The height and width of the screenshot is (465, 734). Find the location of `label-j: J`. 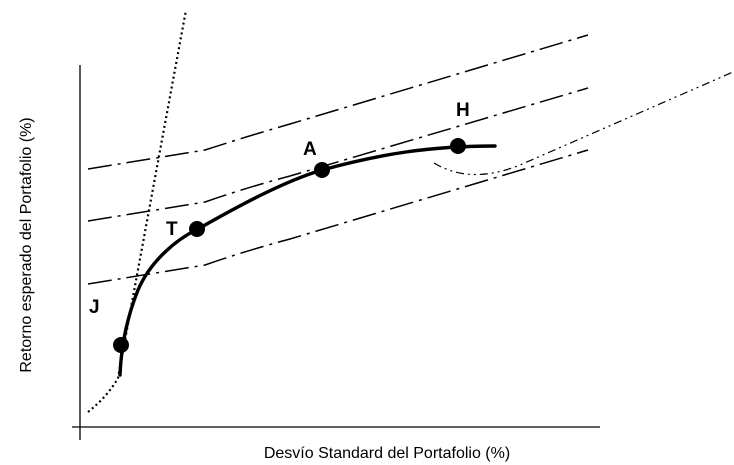

label-j: J is located at coordinates (94, 307).